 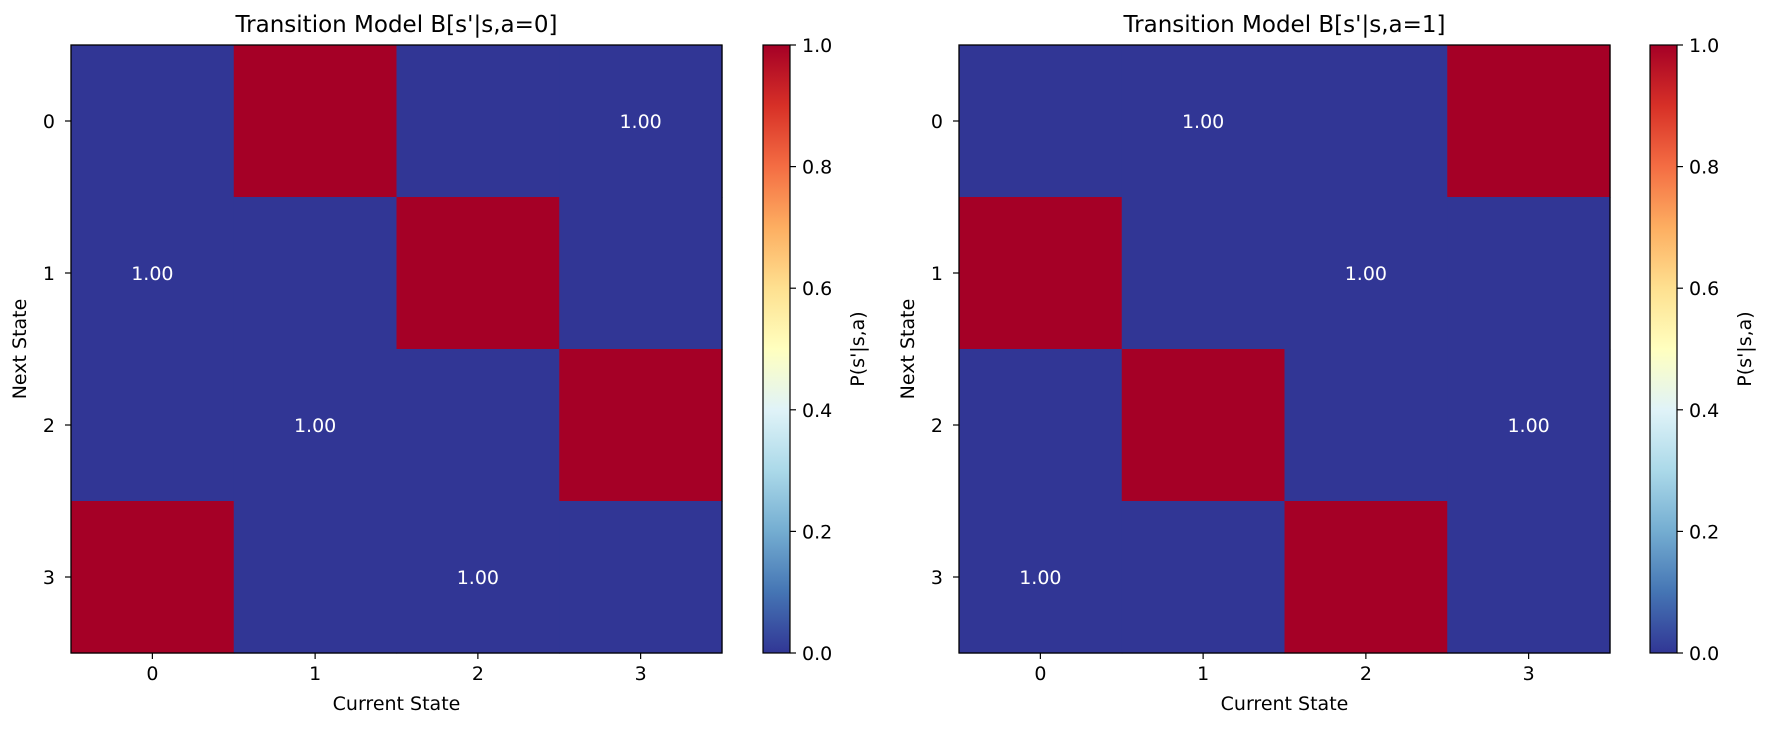 What do you see at coordinates (396, 25) in the screenshot?
I see `chart-title: Transition Model B[s'|s,a=0]` at bounding box center [396, 25].